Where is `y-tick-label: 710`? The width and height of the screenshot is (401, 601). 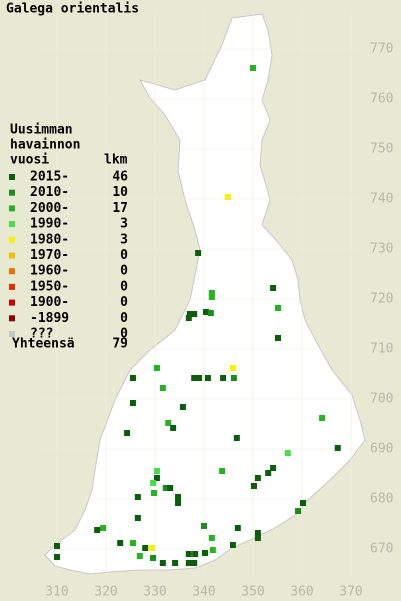
y-tick-label: 710 is located at coordinates (381, 349).